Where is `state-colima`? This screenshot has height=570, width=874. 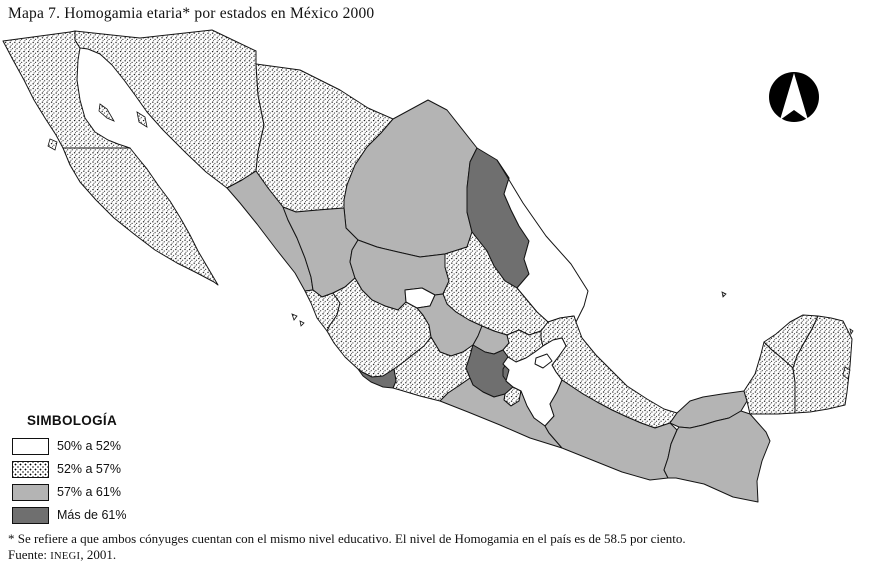
state-colima is located at coordinates (377, 378).